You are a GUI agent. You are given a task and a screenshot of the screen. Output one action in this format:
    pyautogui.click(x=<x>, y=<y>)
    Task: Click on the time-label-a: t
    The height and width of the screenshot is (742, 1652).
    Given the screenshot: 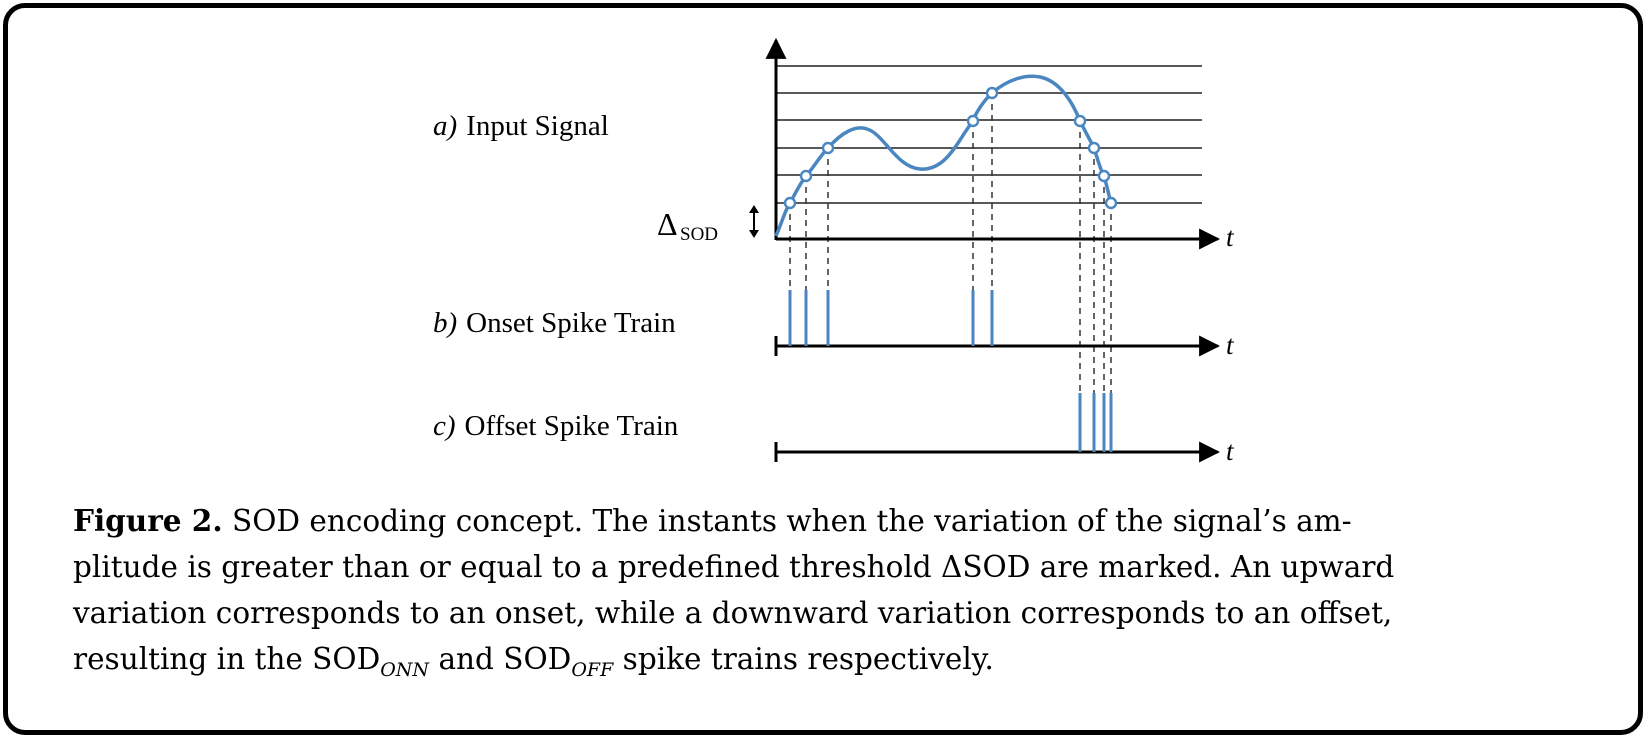 What is the action you would take?
    pyautogui.click(x=1230, y=237)
    